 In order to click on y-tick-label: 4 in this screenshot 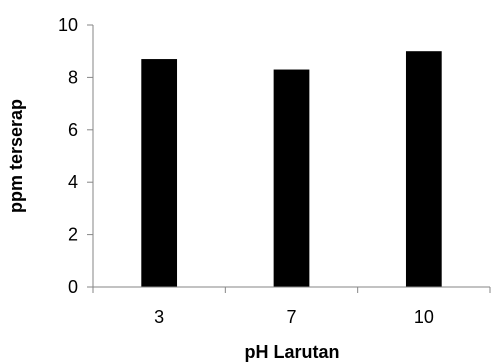, I will do `click(73, 182)`.